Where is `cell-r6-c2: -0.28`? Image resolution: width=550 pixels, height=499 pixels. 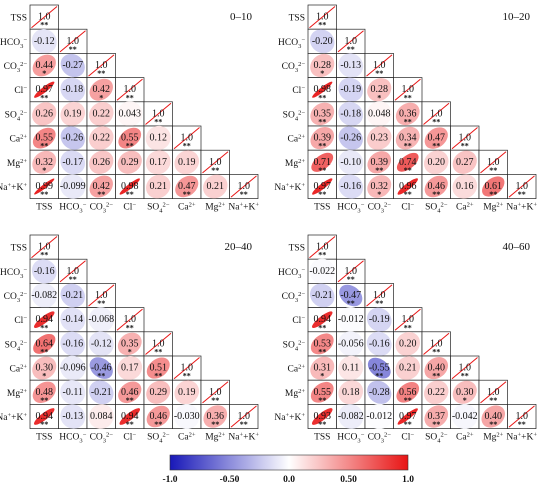
cell-r6-c2: -0.28 is located at coordinates (379, 392).